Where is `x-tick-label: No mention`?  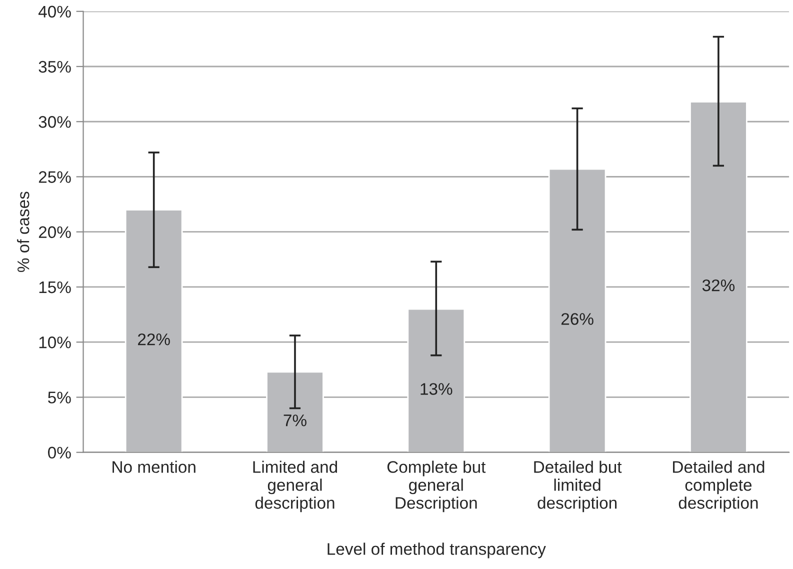 x-tick-label: No mention is located at coordinates (154, 466).